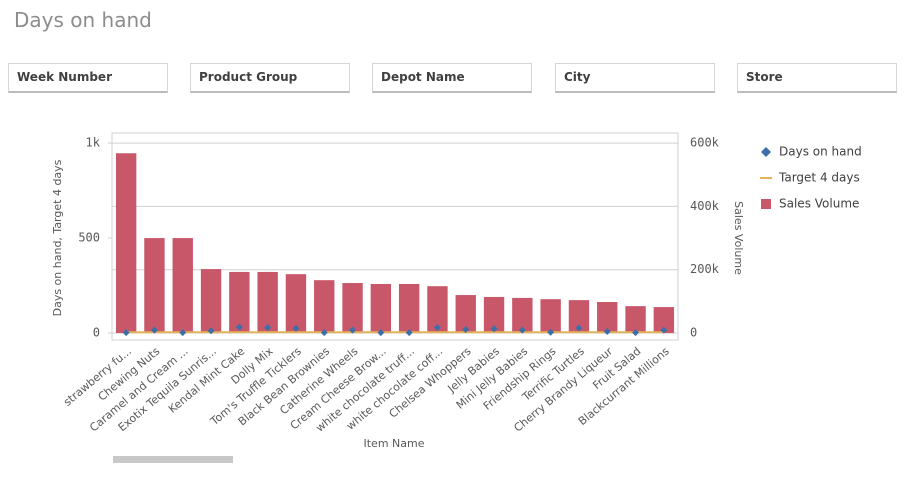 The height and width of the screenshot is (488, 906). What do you see at coordinates (820, 152) in the screenshot?
I see `legend-label: Days on hand` at bounding box center [820, 152].